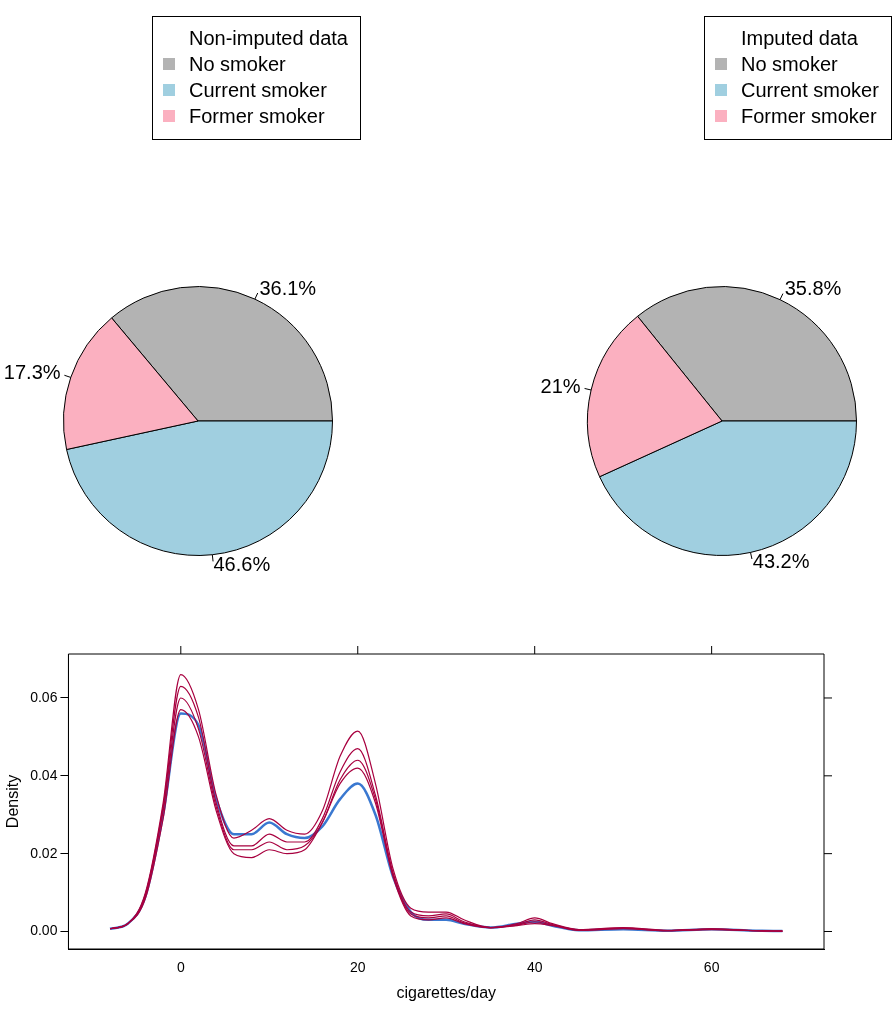  What do you see at coordinates (446, 992) in the screenshot?
I see `x-axis-title: cigarettes/day` at bounding box center [446, 992].